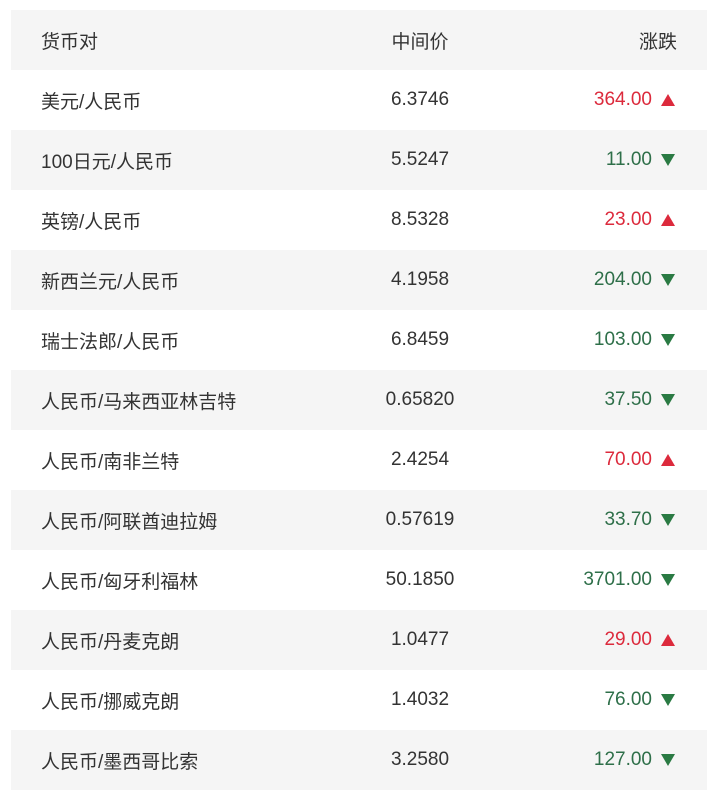 The width and height of the screenshot is (713, 799). Describe the element at coordinates (603, 460) in the screenshot. I see `change-cell: 70.00` at that location.